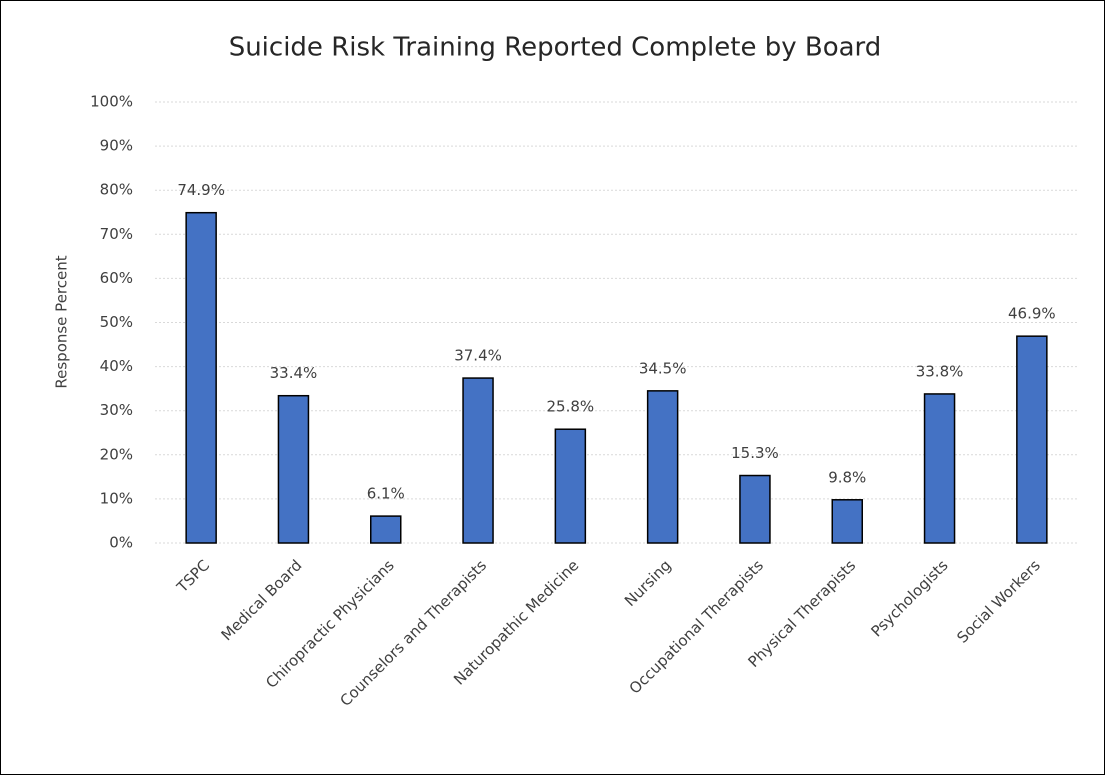 The image size is (1105, 775). Describe the element at coordinates (116, 322) in the screenshot. I see `y-tick-label: 50%` at that location.